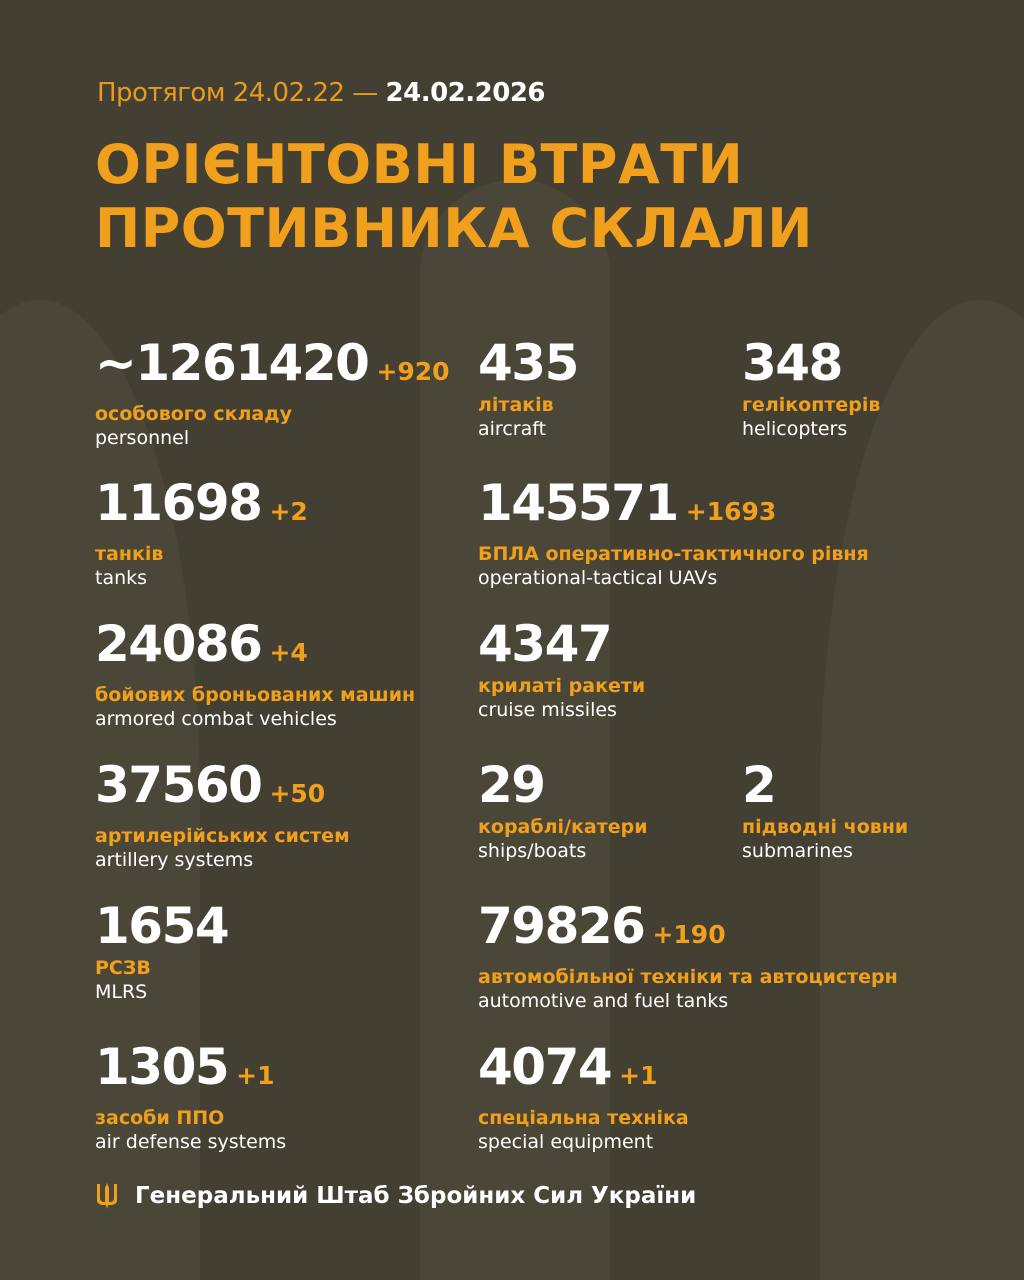 The width and height of the screenshot is (1024, 1280). I want to click on stat-number: 4347, so click(545, 644).